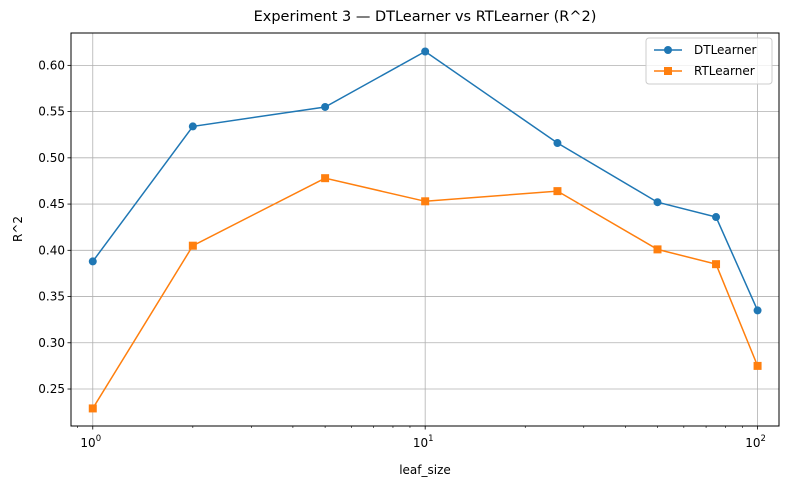  Describe the element at coordinates (425, 470) in the screenshot. I see `x-axis-label: leaf_size` at that location.